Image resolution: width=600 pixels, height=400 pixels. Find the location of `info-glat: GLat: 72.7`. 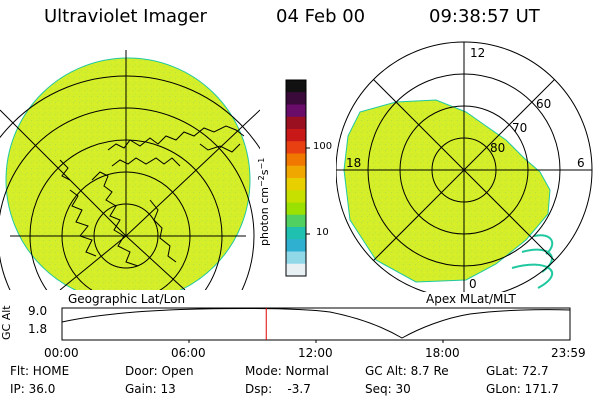

info-glat: GLat: 72.7 is located at coordinates (517, 371).